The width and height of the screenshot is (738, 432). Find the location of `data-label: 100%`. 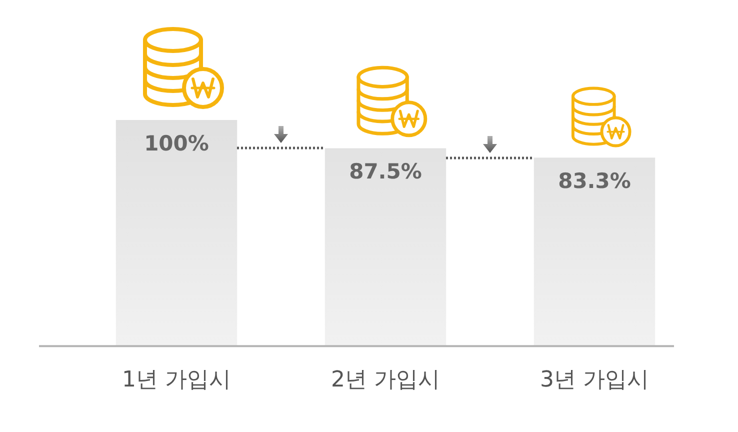

data-label: 100% is located at coordinates (176, 143).